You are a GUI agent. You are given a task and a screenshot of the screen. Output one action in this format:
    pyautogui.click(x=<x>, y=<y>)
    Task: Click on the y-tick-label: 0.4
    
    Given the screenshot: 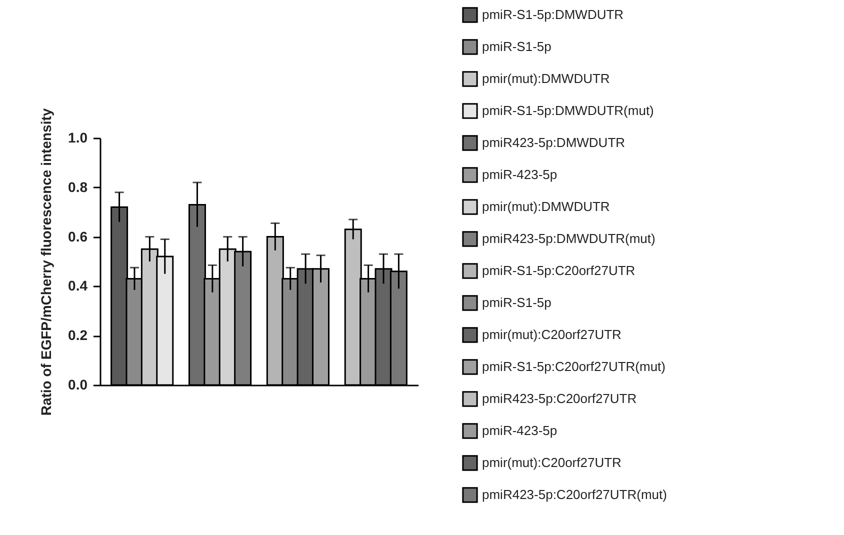 What is the action you would take?
    pyautogui.click(x=78, y=286)
    